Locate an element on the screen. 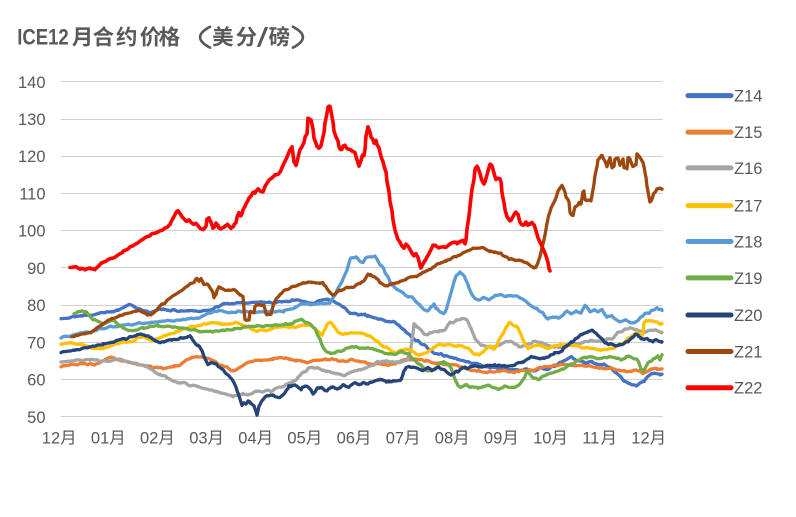 This screenshot has width=796, height=517. svg-text: 05 is located at coordinates (296, 439).